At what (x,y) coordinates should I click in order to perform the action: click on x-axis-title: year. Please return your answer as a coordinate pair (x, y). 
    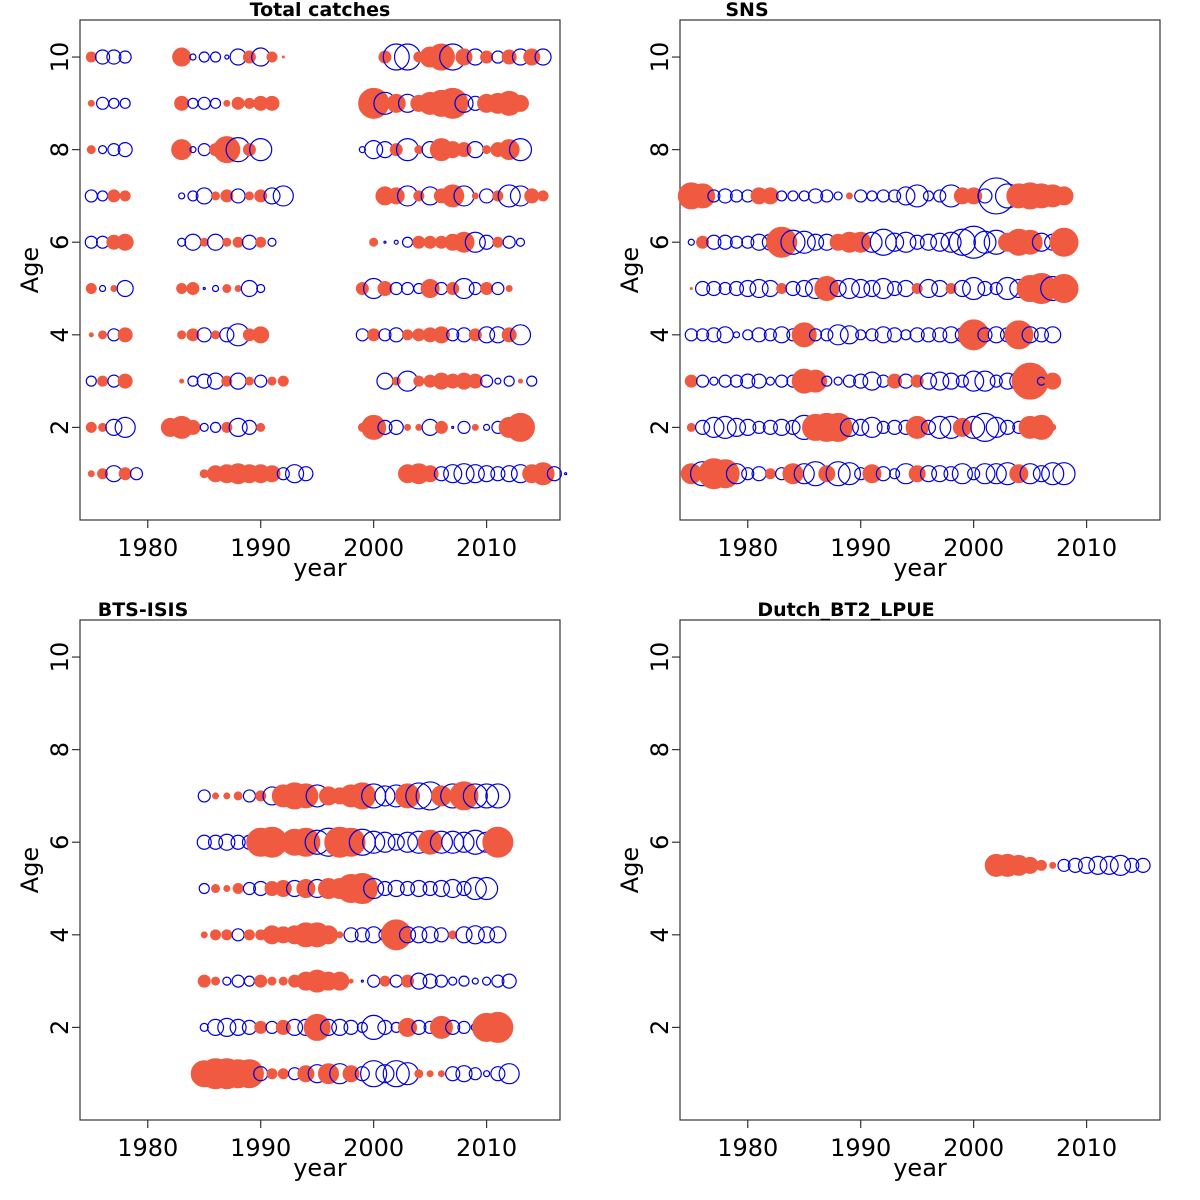
    Looking at the image, I should click on (920, 1168).